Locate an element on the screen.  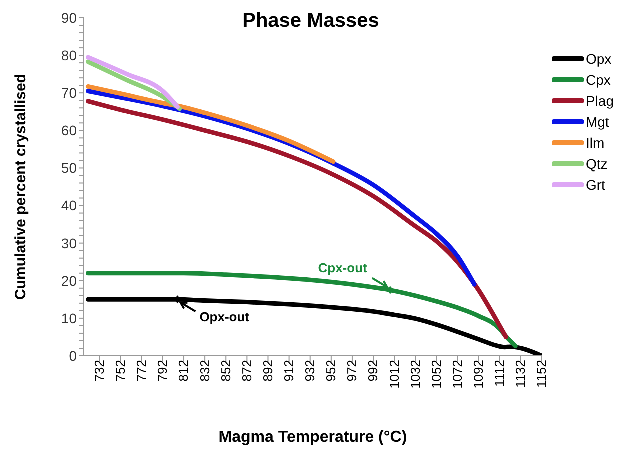
y-tick-label: 40 is located at coordinates (69, 206).